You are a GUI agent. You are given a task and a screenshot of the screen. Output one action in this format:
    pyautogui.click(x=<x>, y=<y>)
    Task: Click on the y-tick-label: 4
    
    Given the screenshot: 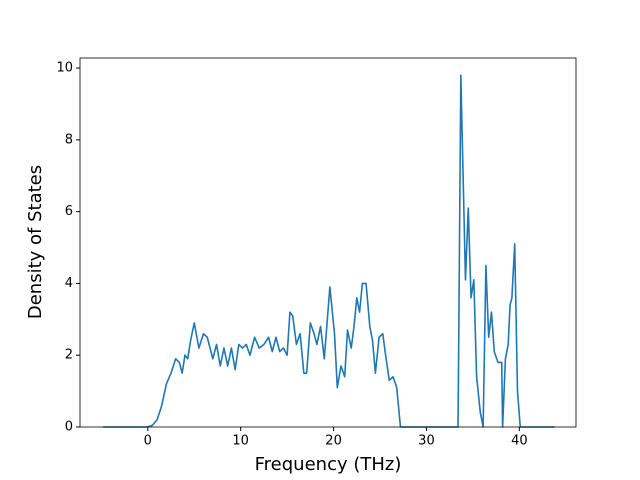 What is the action you would take?
    pyautogui.click(x=69, y=283)
    